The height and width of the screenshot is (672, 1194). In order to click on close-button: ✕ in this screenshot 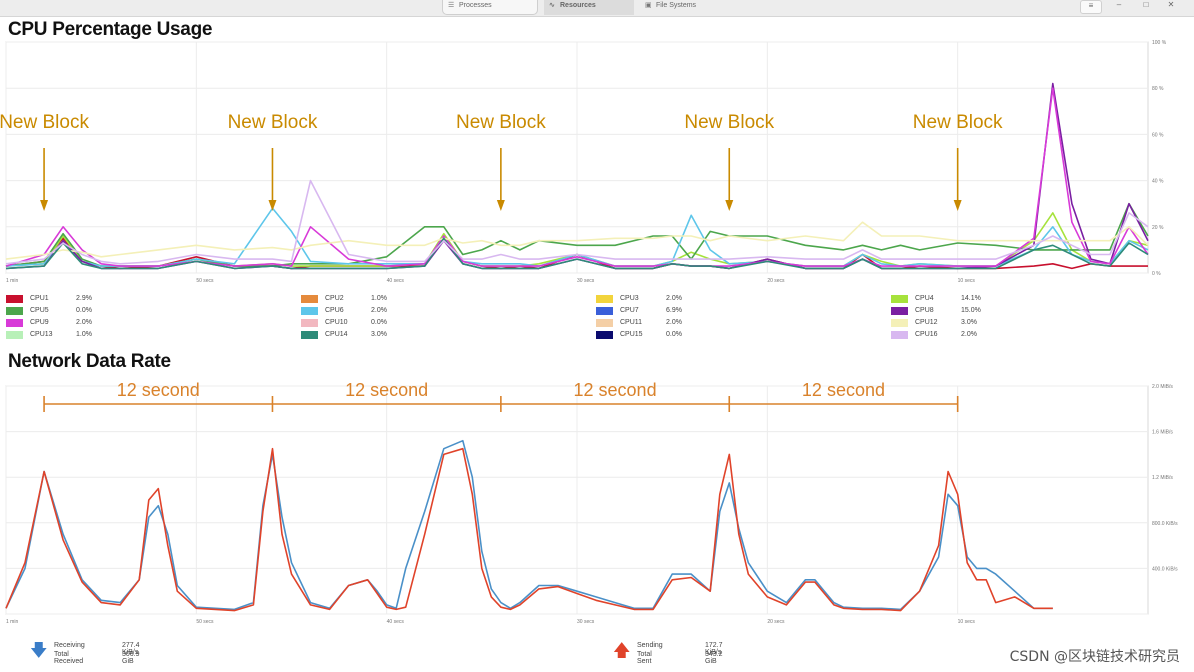, I will do `click(1171, 6)`.